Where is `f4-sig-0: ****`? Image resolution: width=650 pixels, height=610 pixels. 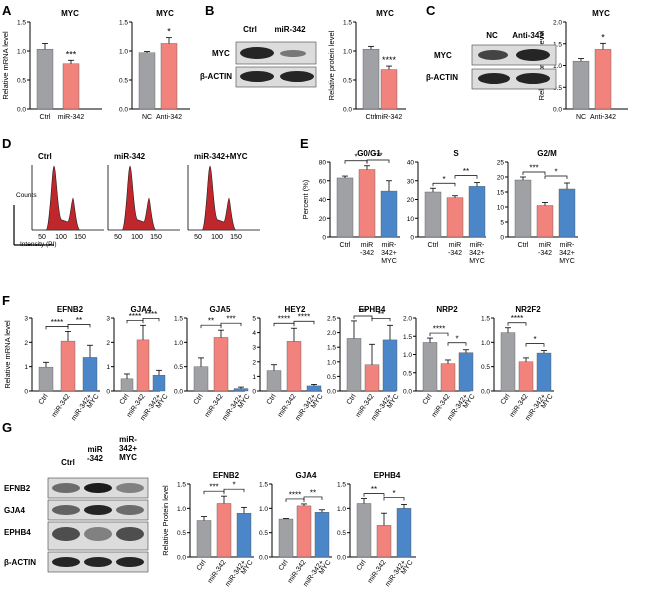
f4-sig-0: **** is located at coordinates (284, 319).